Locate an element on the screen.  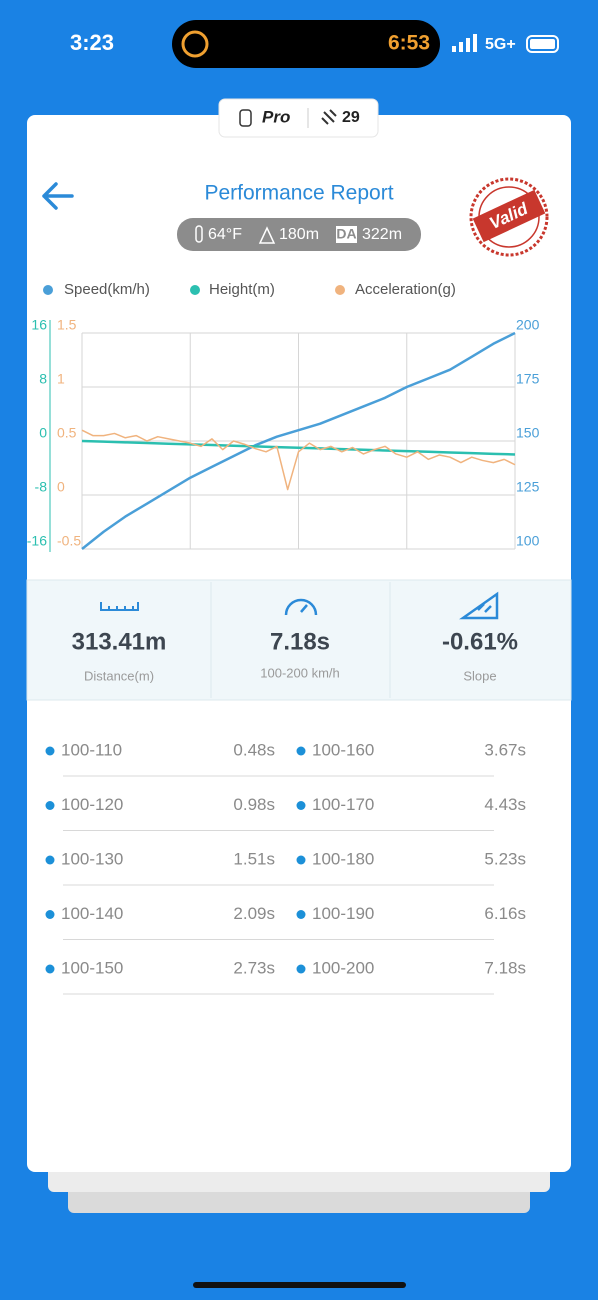
split-time: 2.73s is located at coordinates (254, 967).